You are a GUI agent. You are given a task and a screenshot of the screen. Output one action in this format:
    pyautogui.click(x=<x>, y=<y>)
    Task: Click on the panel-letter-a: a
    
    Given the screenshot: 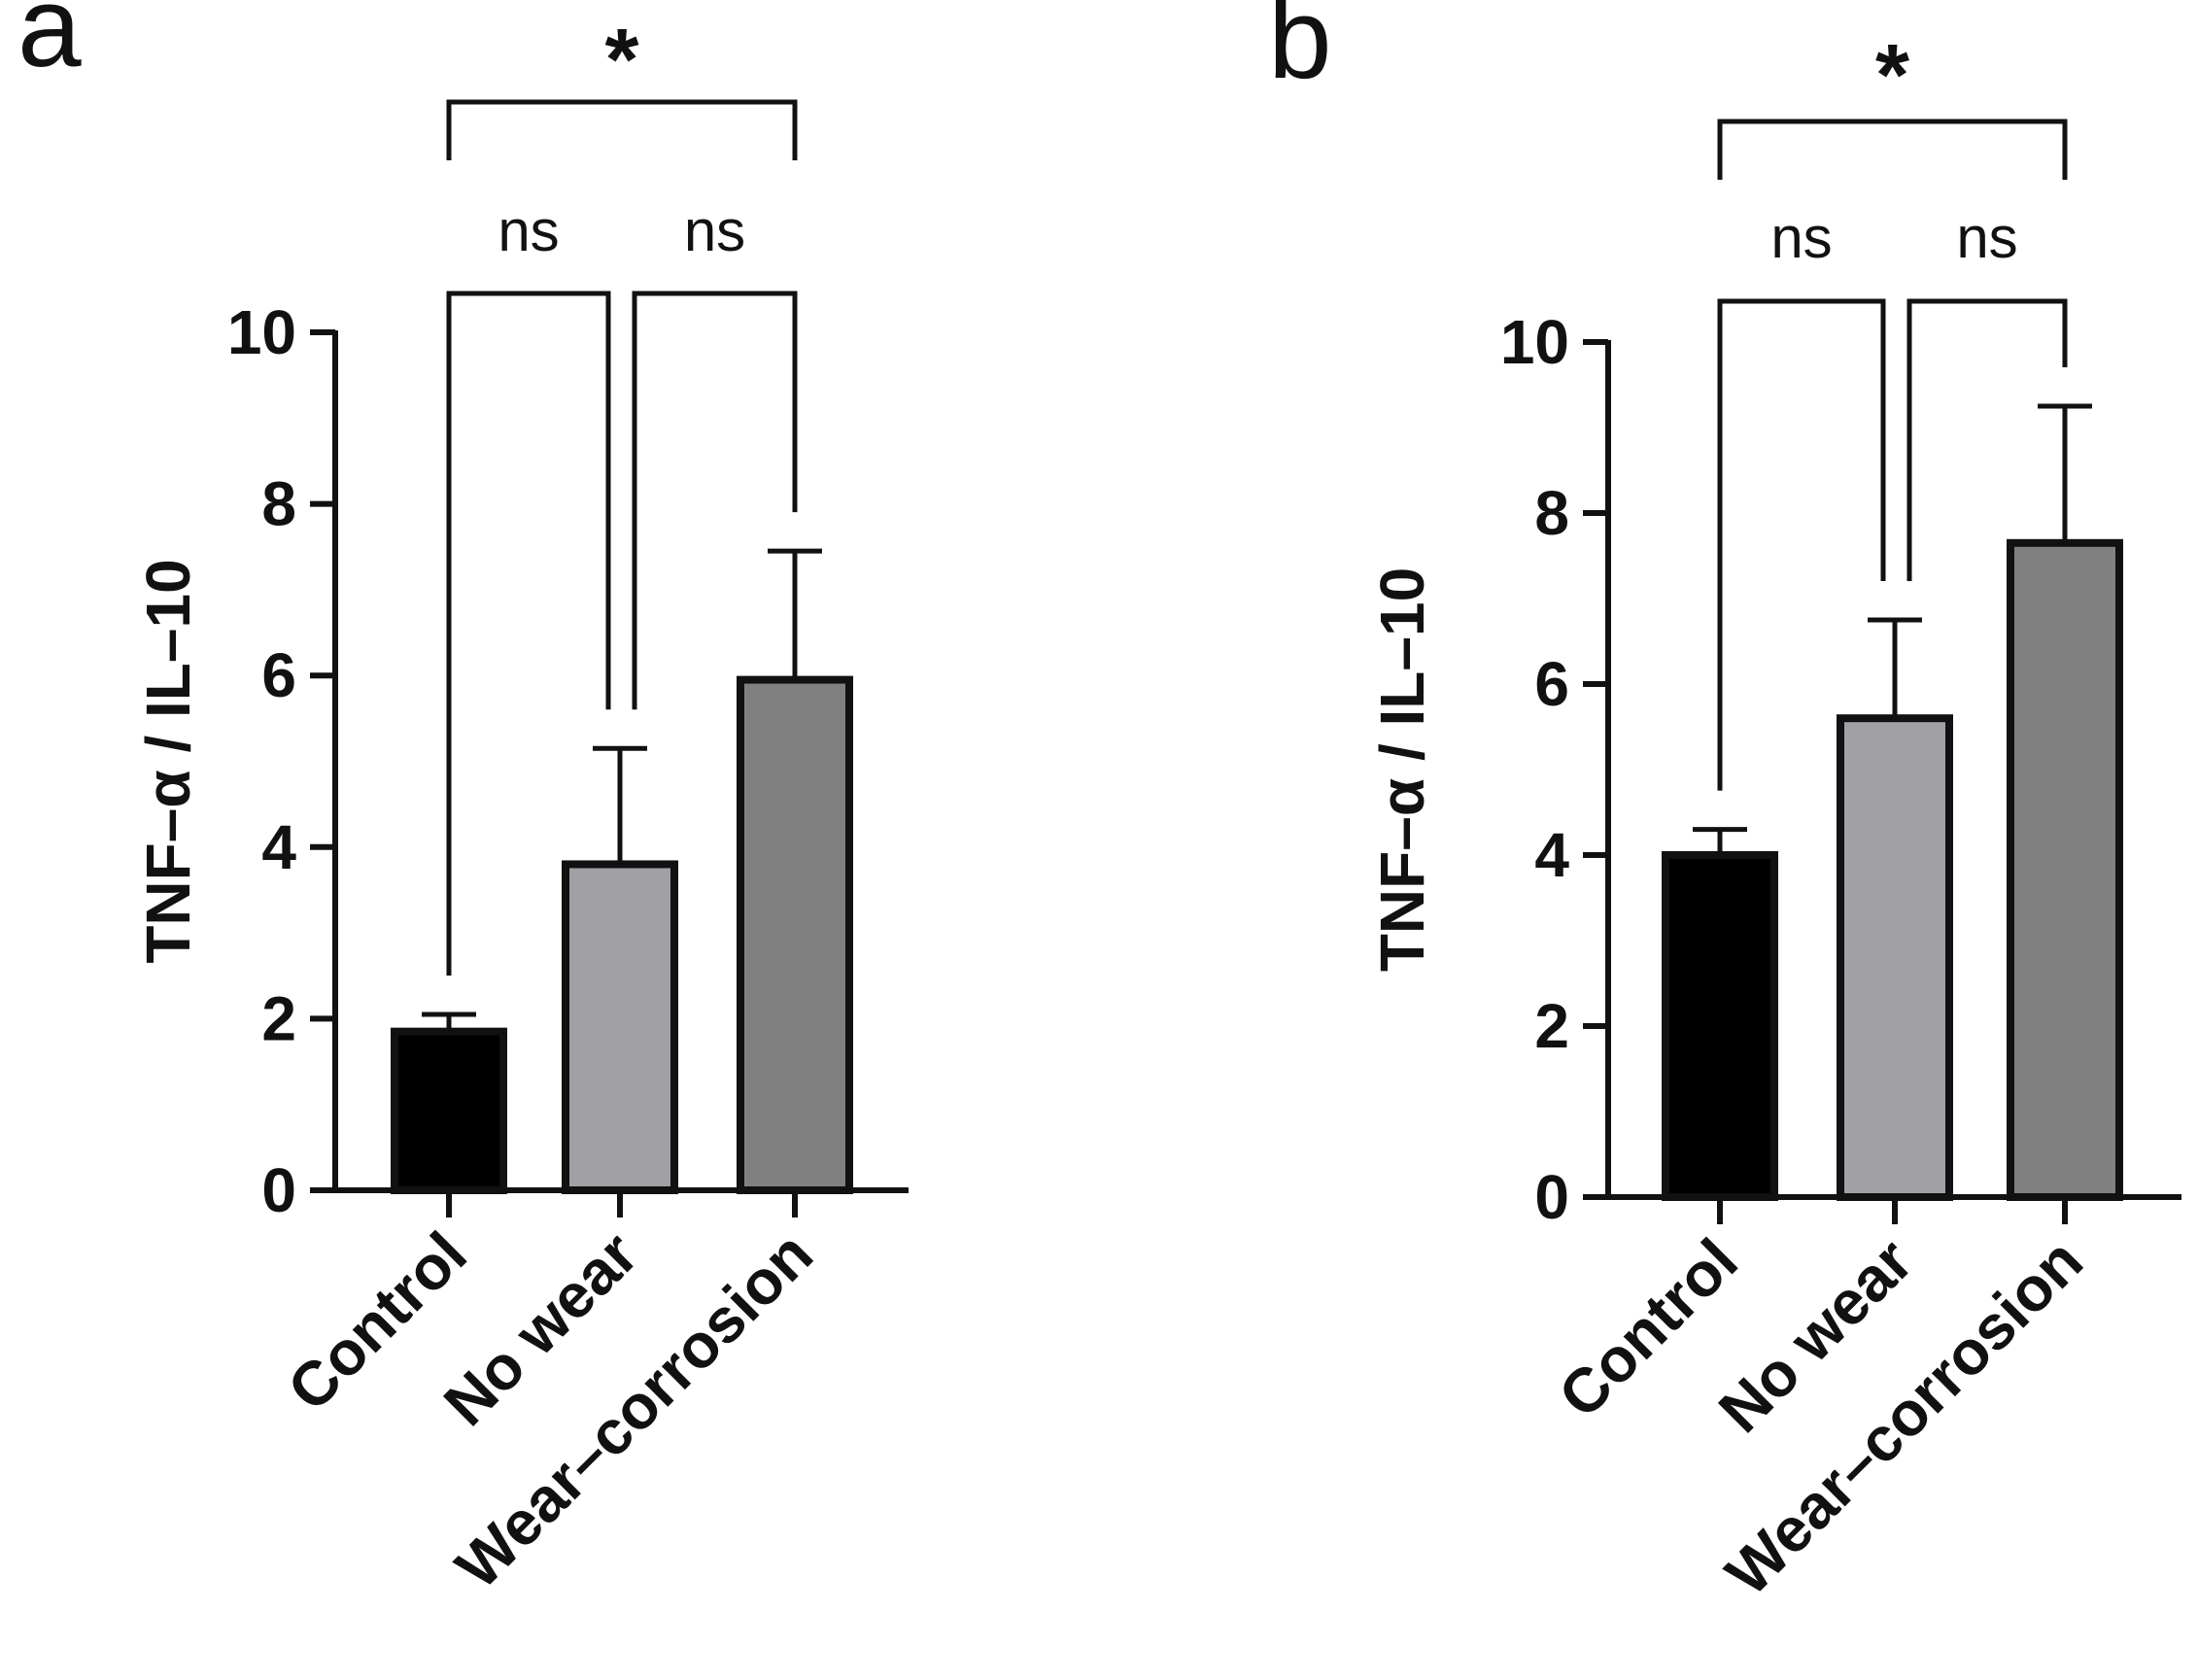 What is the action you would take?
    pyautogui.click(x=50, y=45)
    